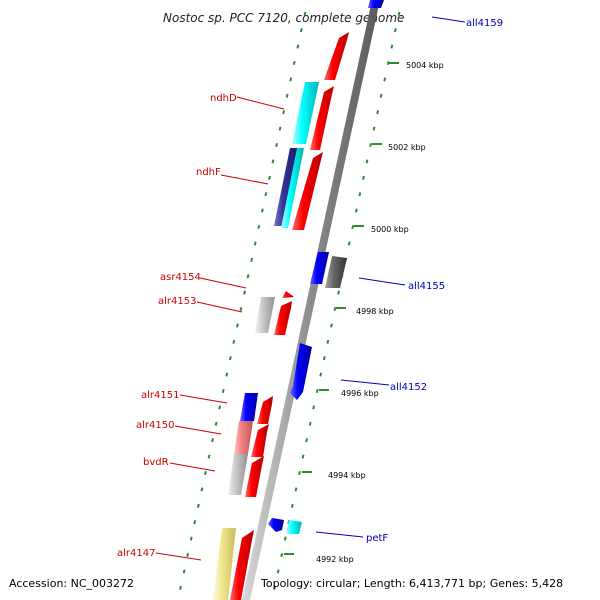 Image resolution: width=600 pixels, height=600 pixels. What do you see at coordinates (375, 311) in the screenshot?
I see `scale-label-4998: 4998 kbp` at bounding box center [375, 311].